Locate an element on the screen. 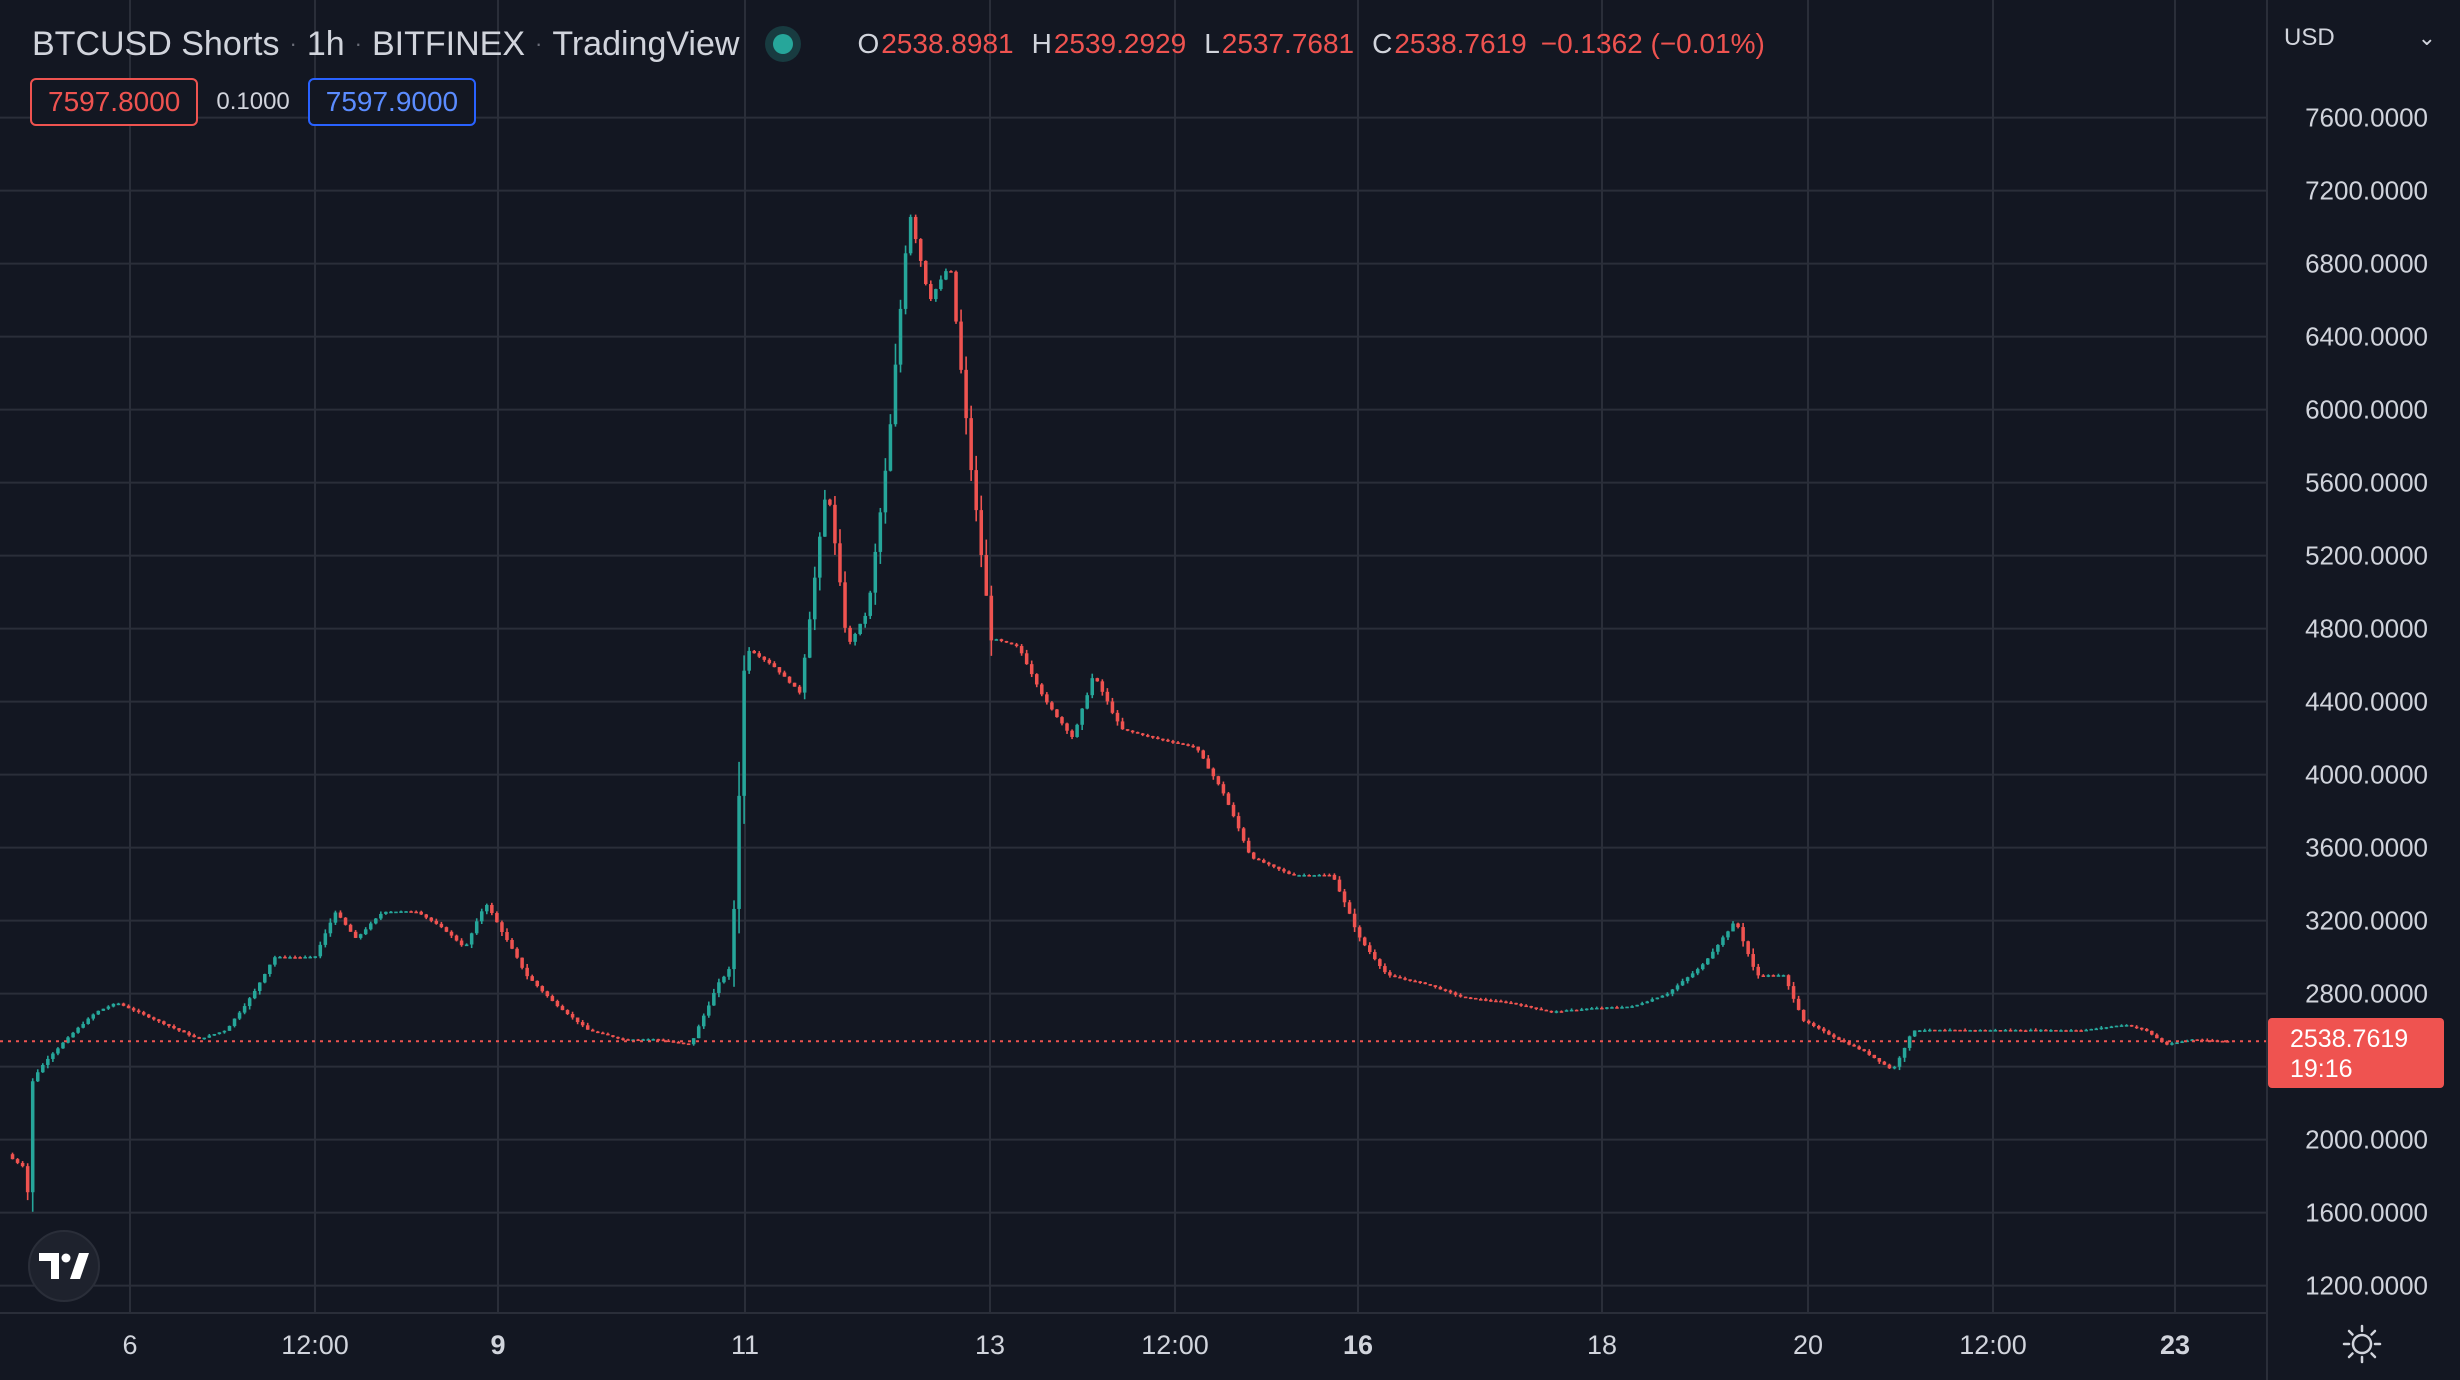 This screenshot has height=1380, width=2460. currency-selector: USD ⌄ is located at coordinates (2364, 38).